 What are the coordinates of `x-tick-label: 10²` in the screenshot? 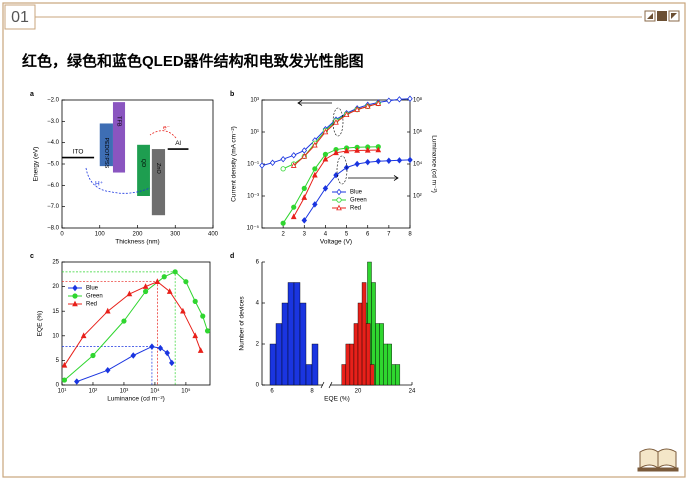 It's located at (93, 392).